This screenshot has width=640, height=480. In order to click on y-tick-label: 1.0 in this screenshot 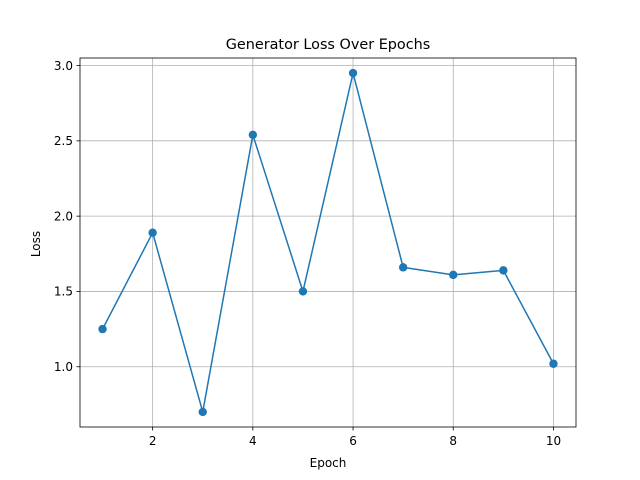, I will do `click(63, 367)`.